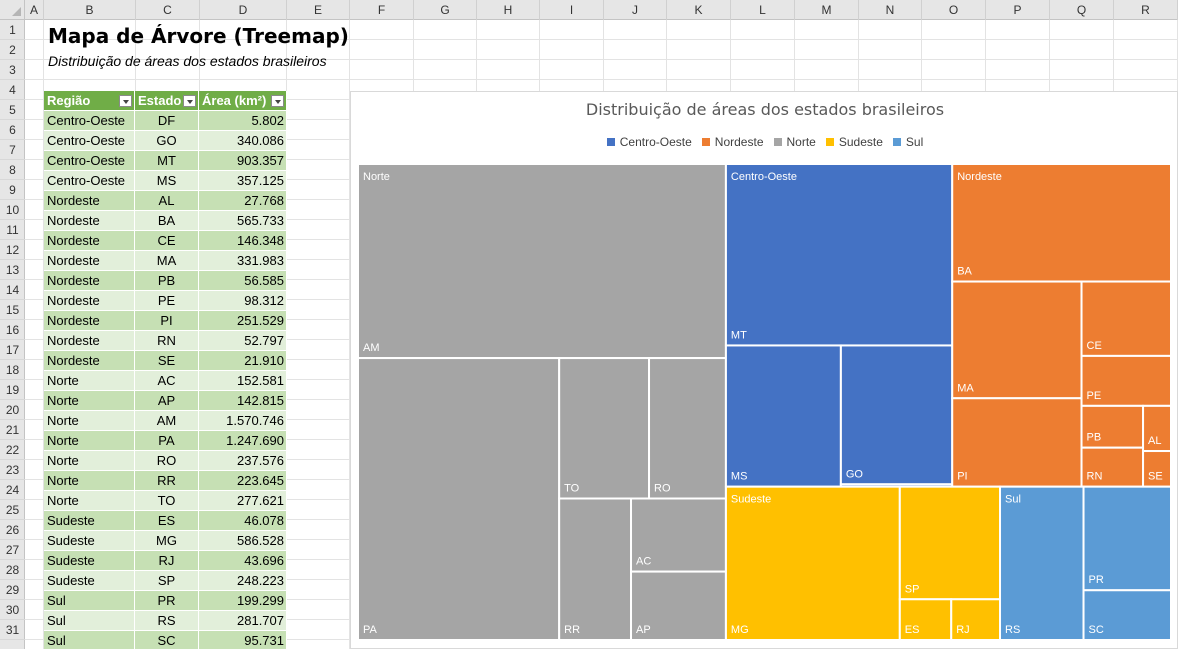  Describe the element at coordinates (907, 142) in the screenshot. I see `legend-entry: Sul` at that location.